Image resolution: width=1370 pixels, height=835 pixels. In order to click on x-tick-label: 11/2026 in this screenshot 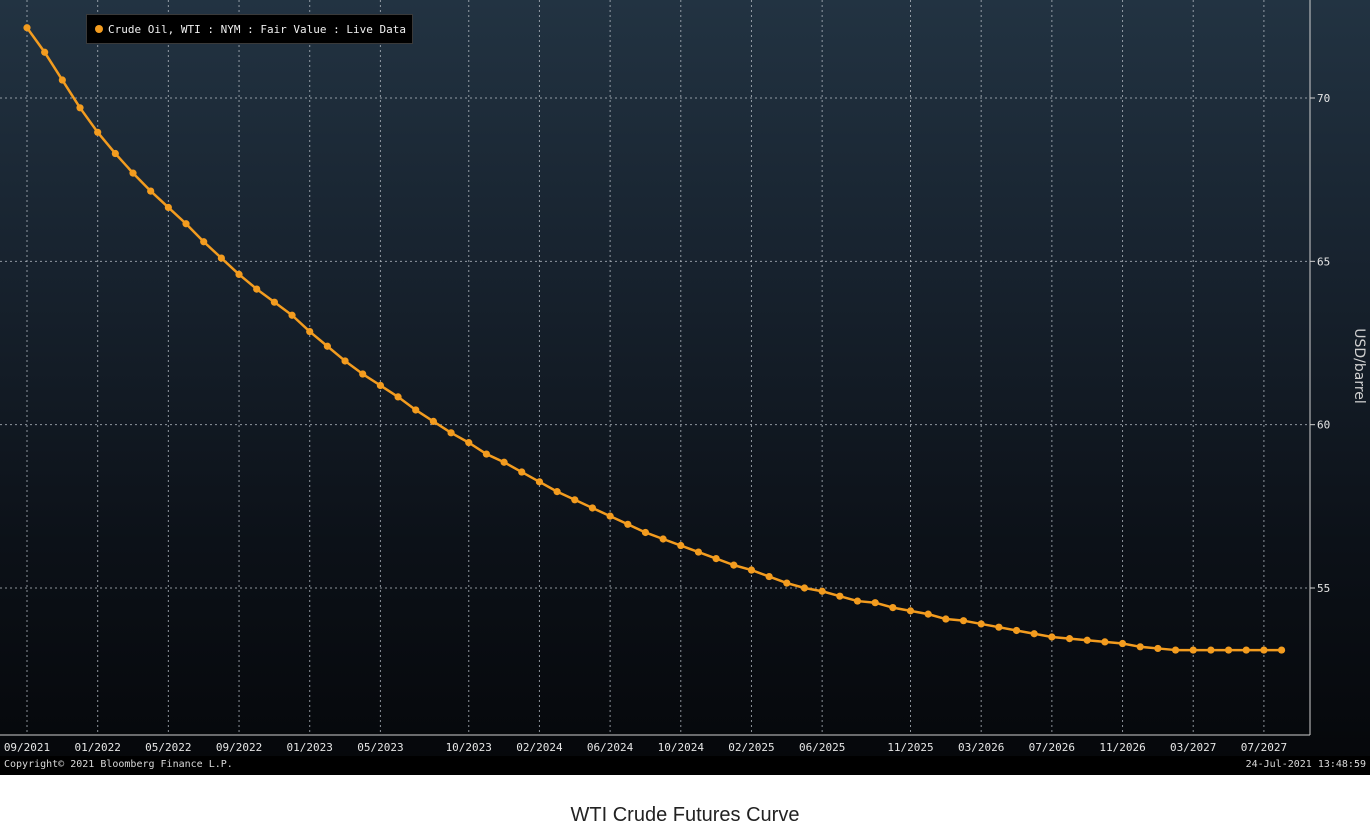, I will do `click(1122, 747)`.